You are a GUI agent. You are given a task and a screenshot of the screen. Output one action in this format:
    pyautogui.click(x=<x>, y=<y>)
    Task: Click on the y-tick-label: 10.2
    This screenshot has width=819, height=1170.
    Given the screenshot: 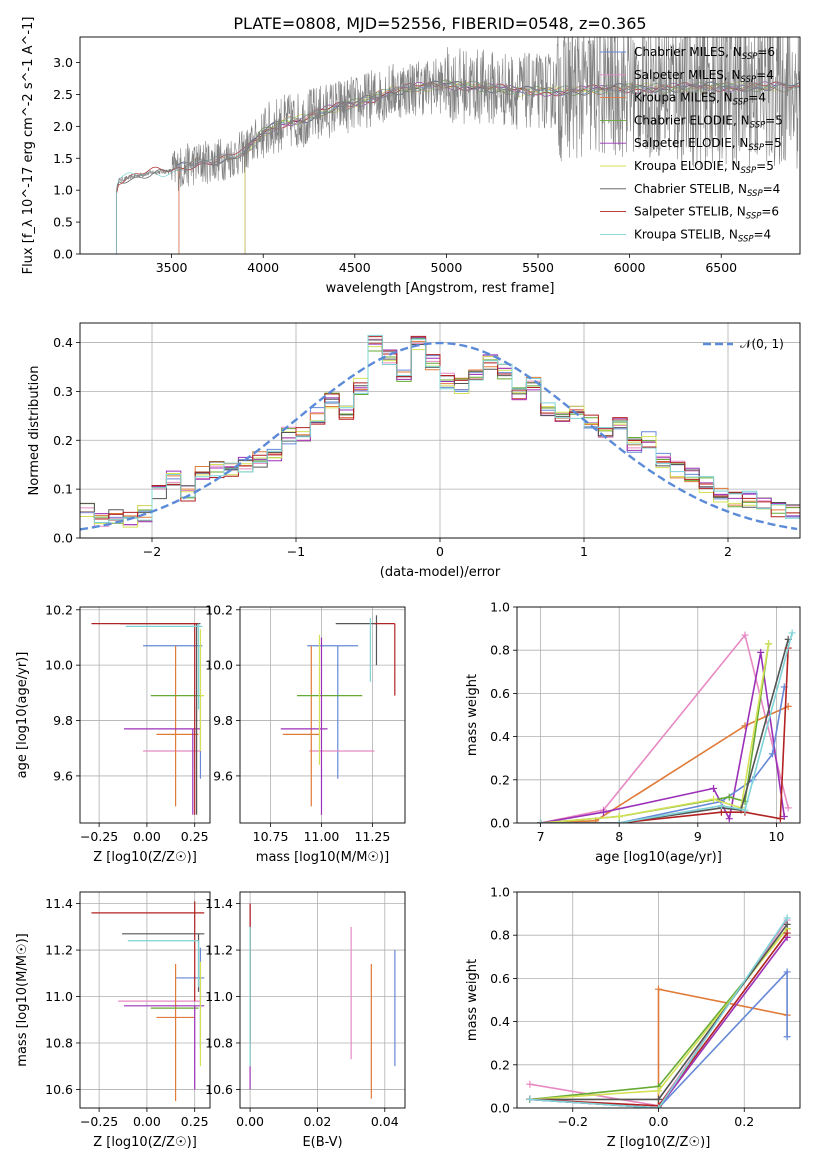 What is the action you would take?
    pyautogui.click(x=219, y=609)
    